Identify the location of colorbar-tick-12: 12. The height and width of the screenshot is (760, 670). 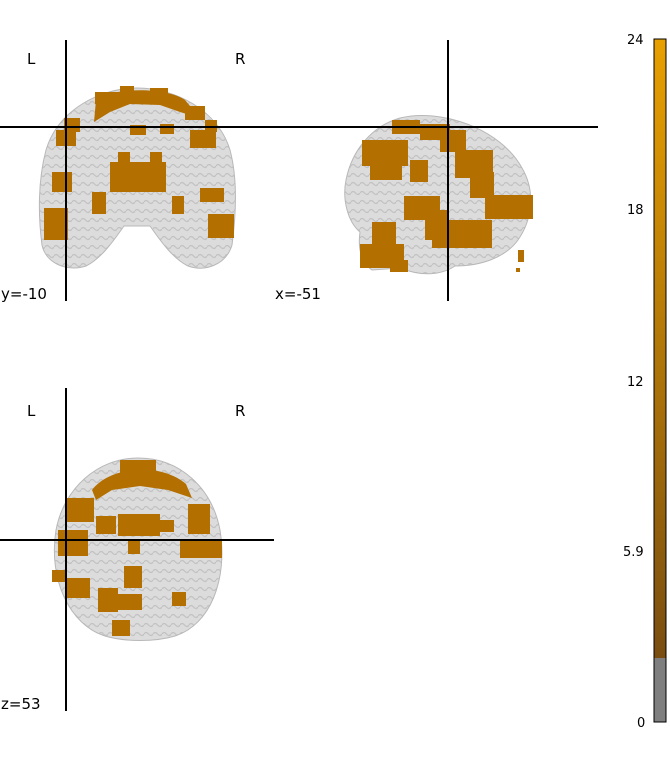
(635, 382).